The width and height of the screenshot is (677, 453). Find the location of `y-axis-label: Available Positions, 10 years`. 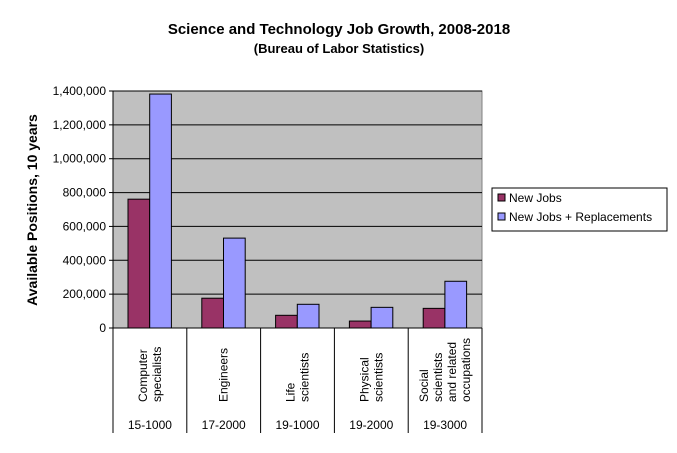

y-axis-label: Available Positions, 10 years is located at coordinates (32, 210).